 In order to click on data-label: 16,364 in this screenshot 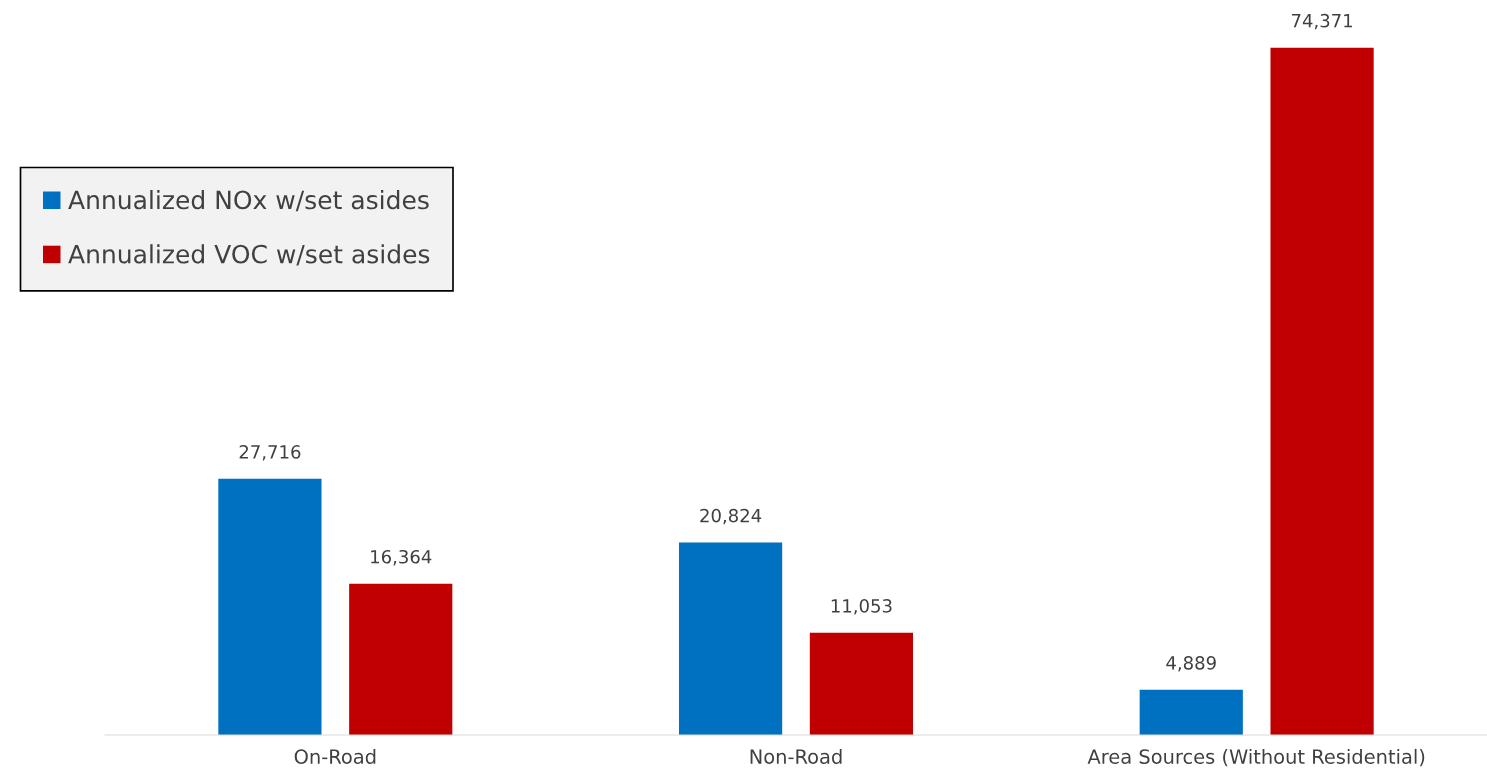, I will do `click(401, 557)`.